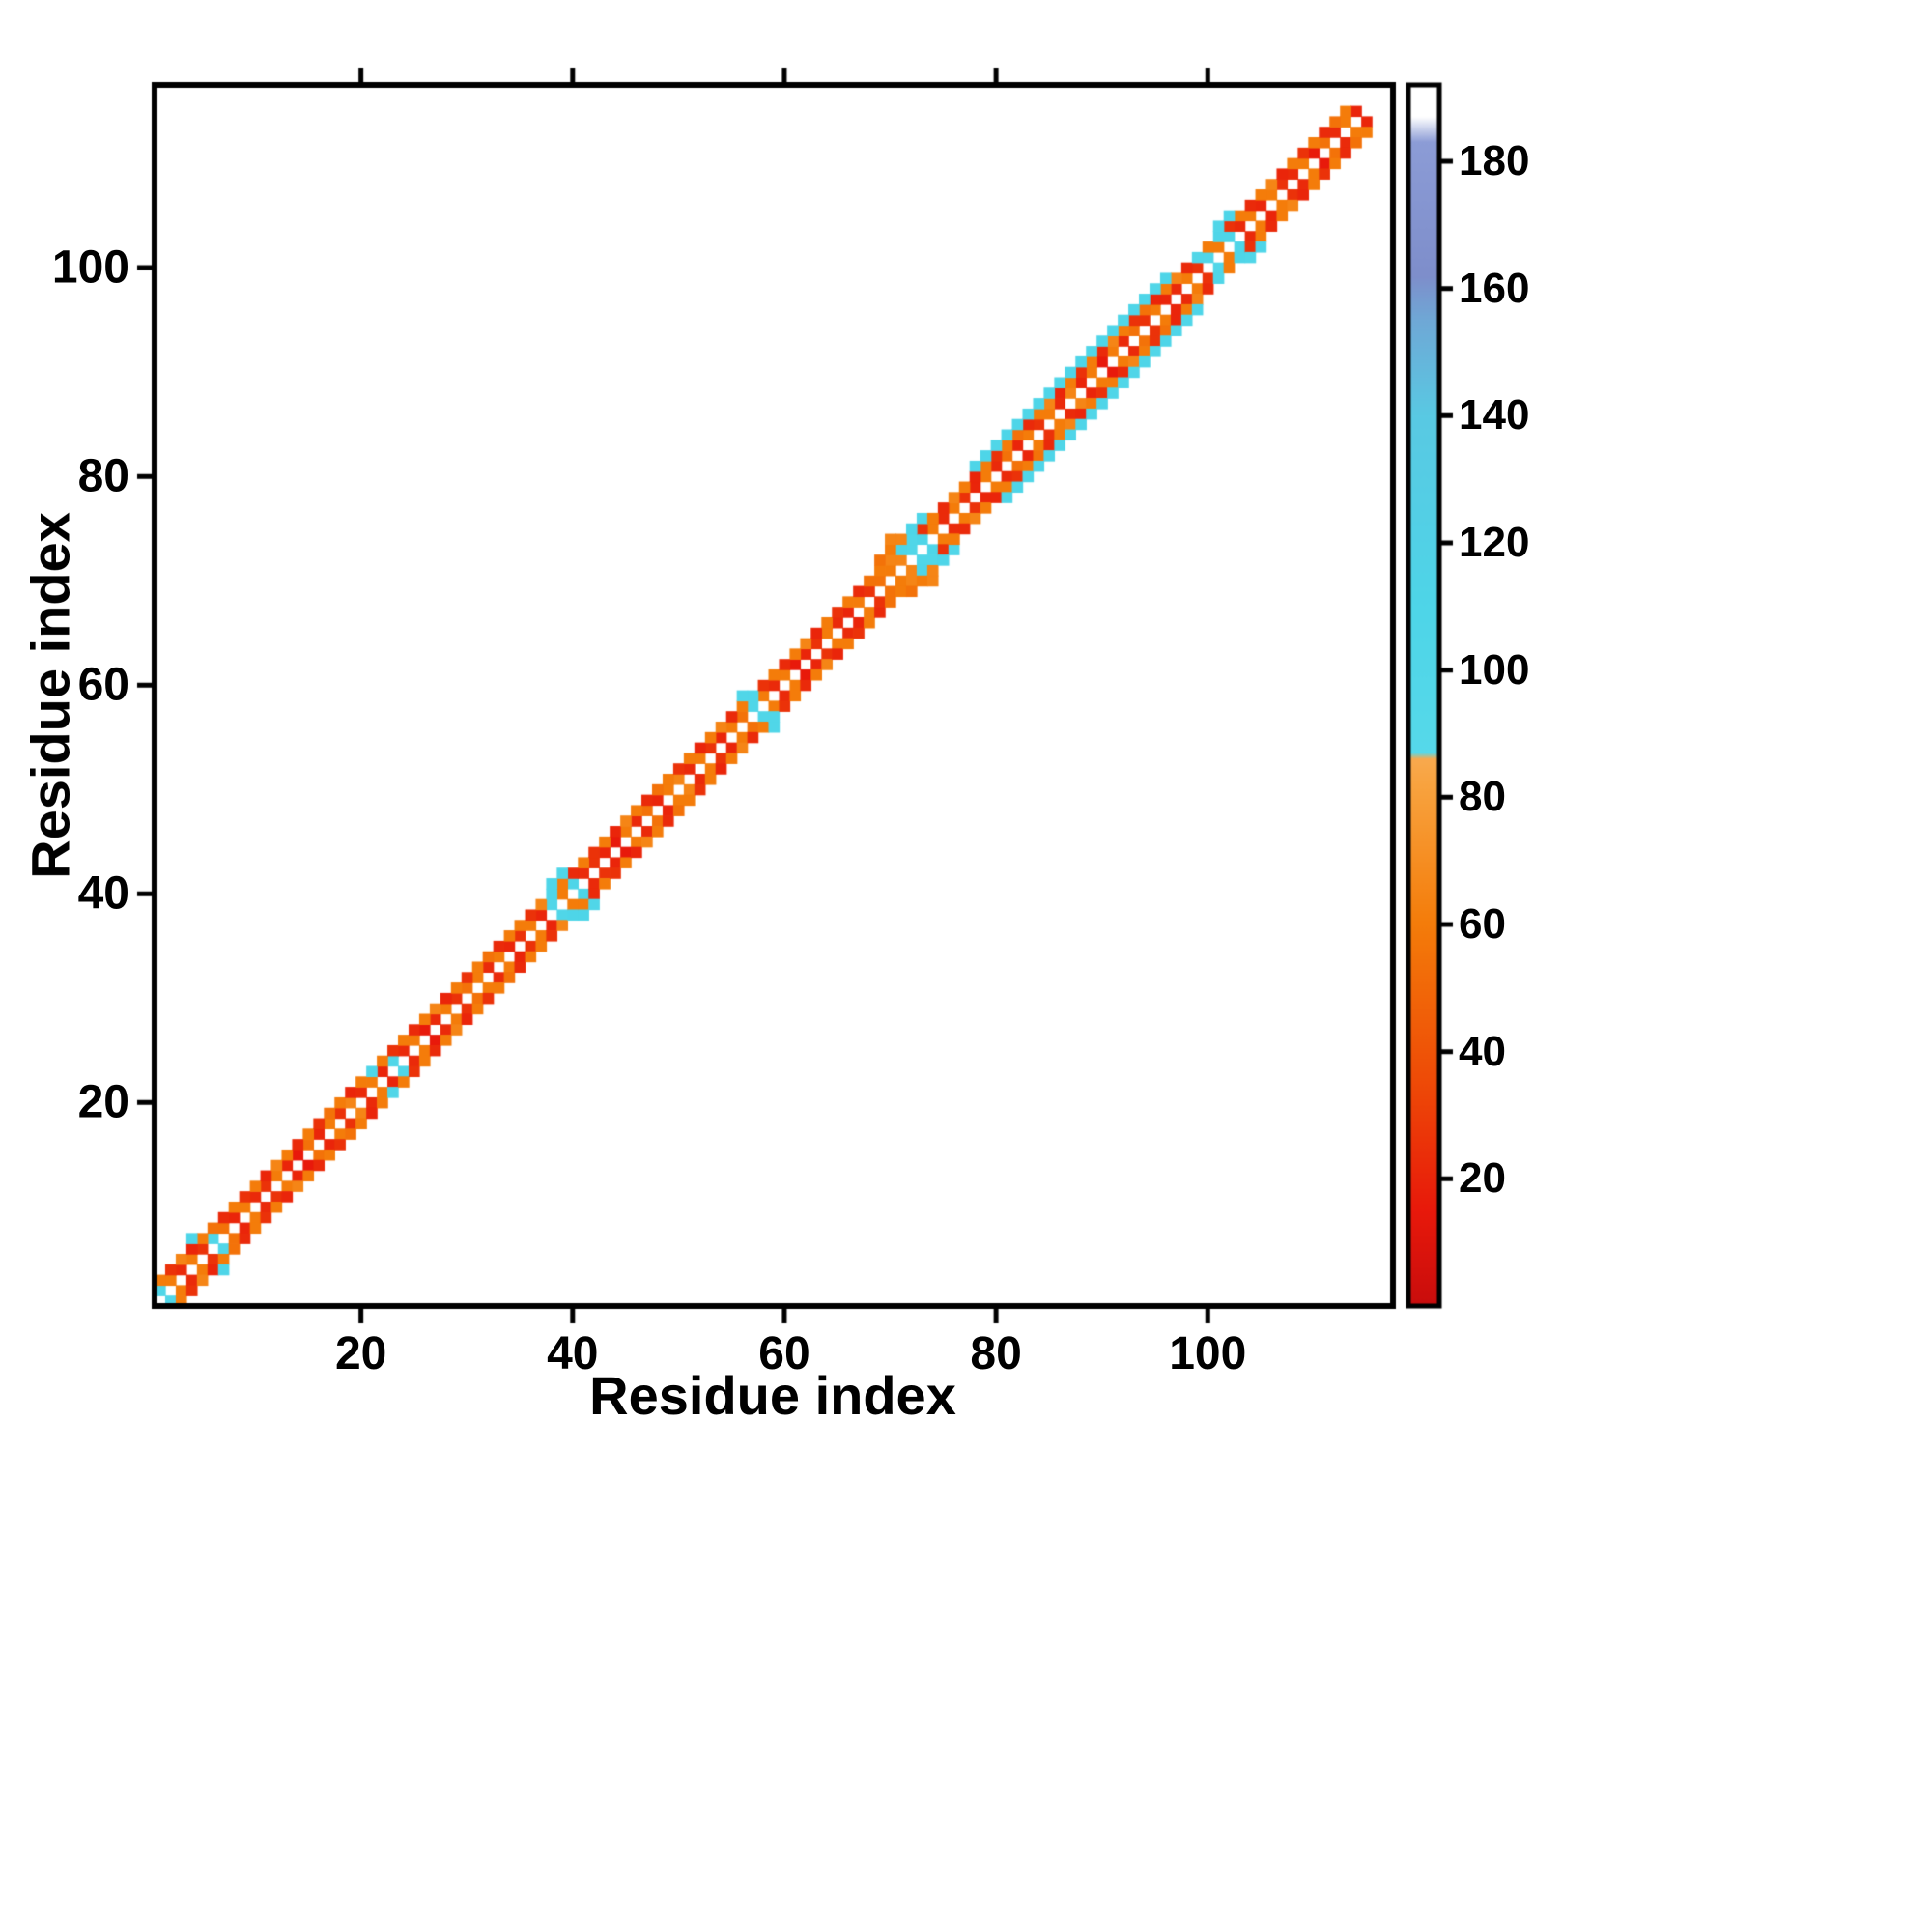 The width and height of the screenshot is (1932, 1932). Describe the element at coordinates (103, 476) in the screenshot. I see `y-tick-label: 80` at that location.